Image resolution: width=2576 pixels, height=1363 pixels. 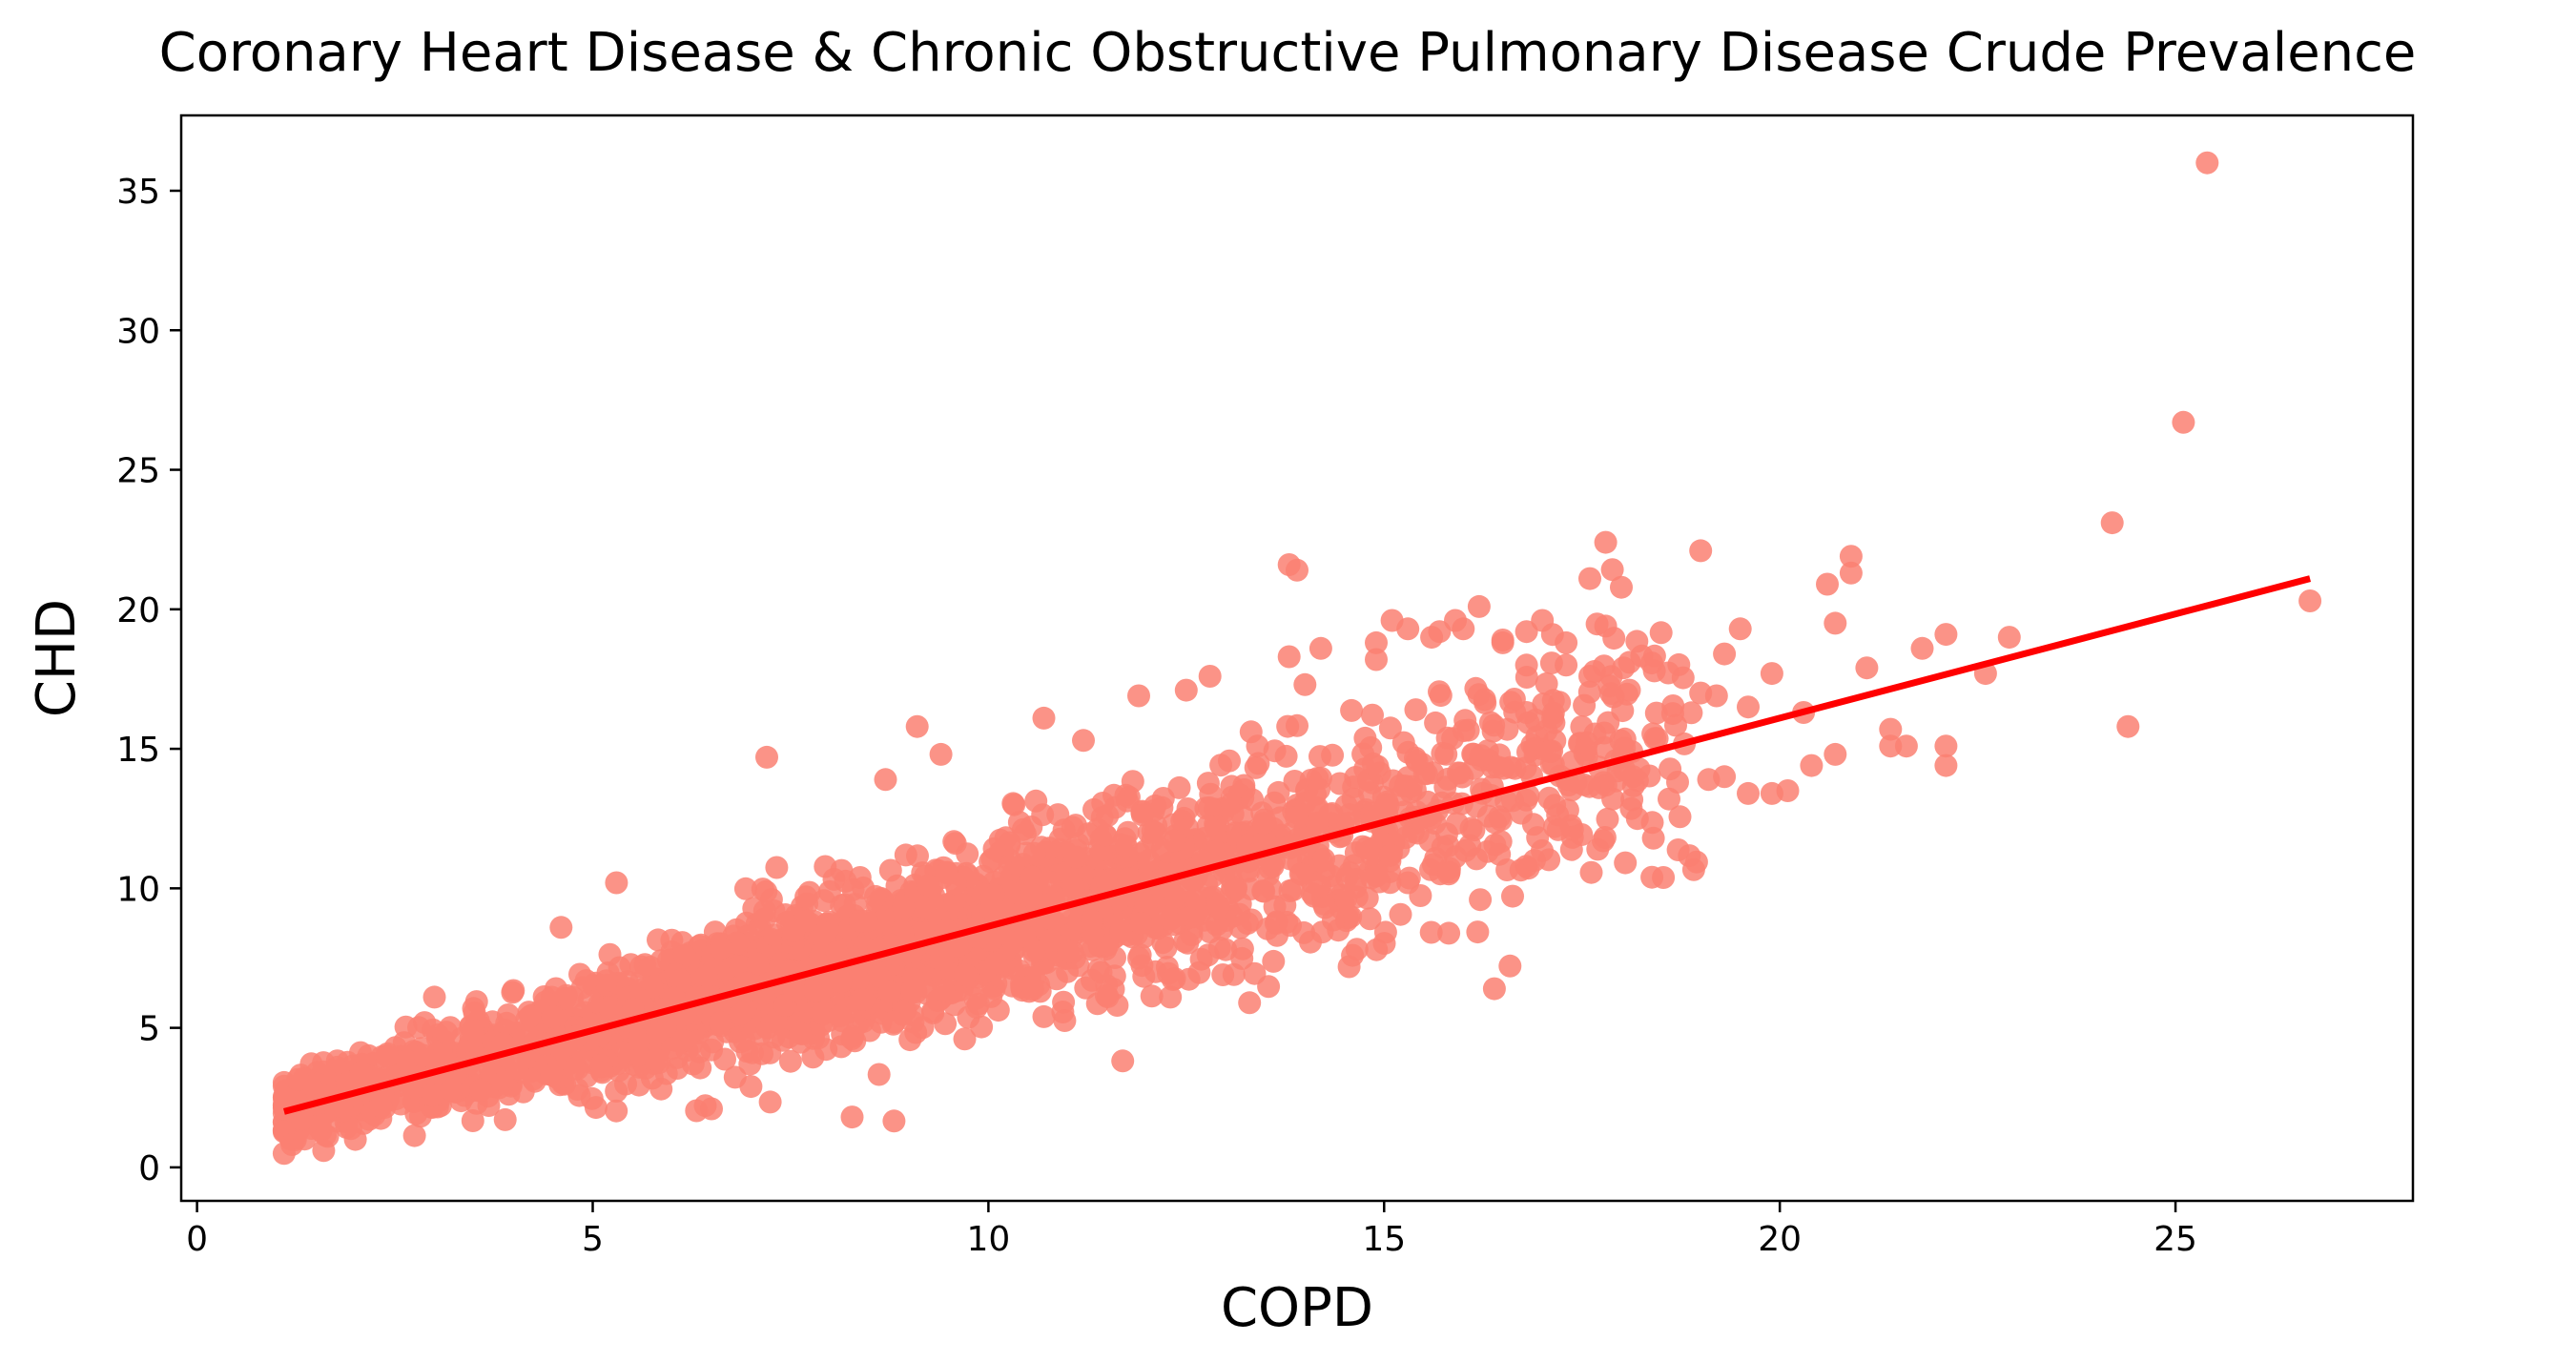 What do you see at coordinates (148, 680) in the screenshot?
I see `y-axis: 0 5 10 15 20 25 30 35` at bounding box center [148, 680].